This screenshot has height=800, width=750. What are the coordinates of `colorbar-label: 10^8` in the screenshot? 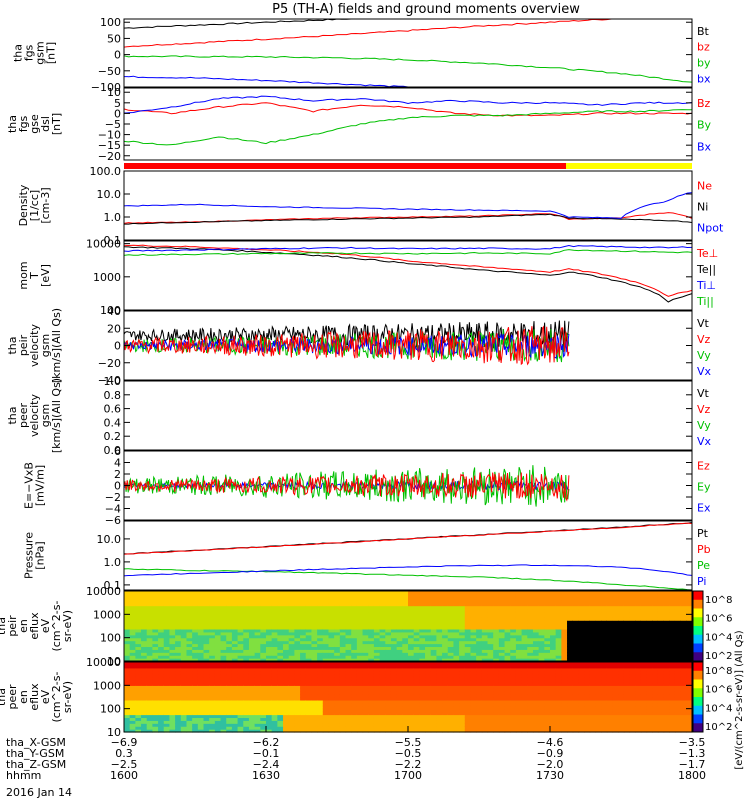 It's located at (718, 600).